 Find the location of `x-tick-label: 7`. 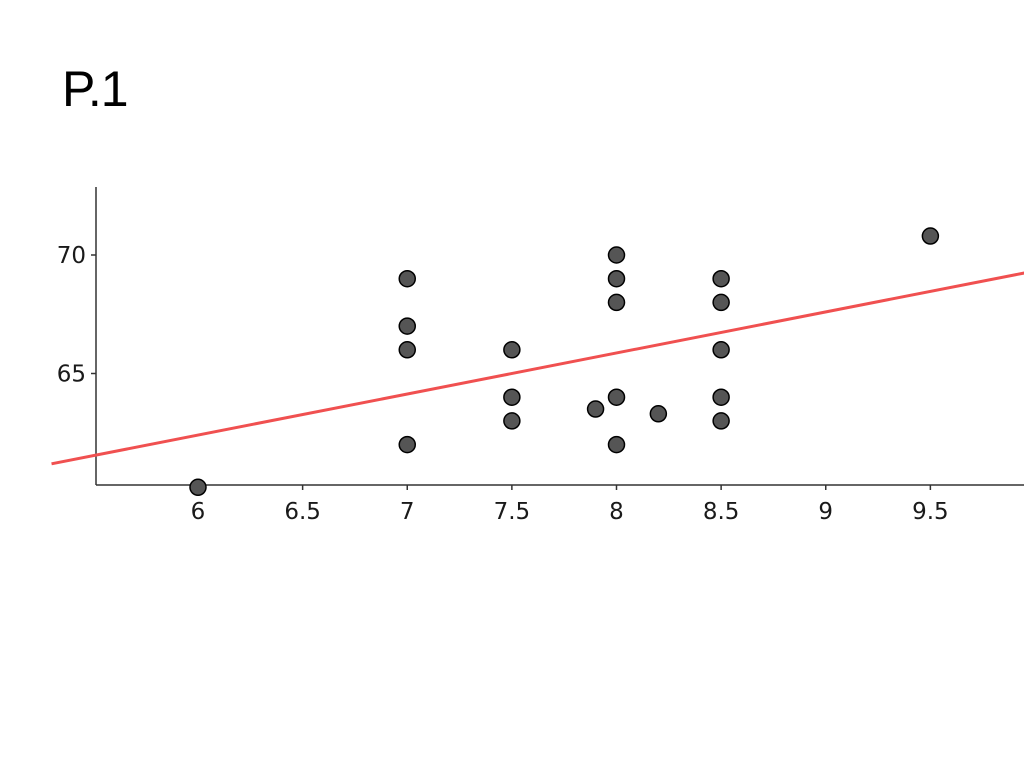

x-tick-label: 7 is located at coordinates (407, 512).